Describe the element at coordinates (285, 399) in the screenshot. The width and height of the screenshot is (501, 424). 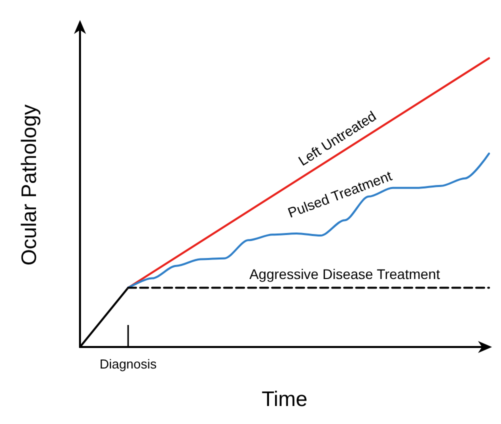
I see `x-axis-title: Time` at that location.